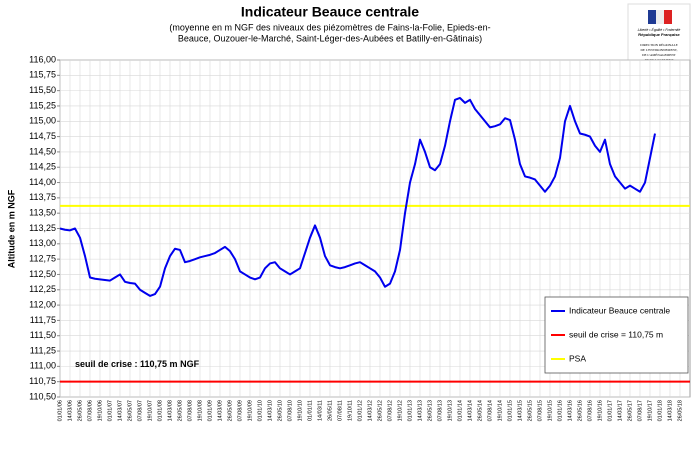 The width and height of the screenshot is (692, 450). I want to click on x-tick-label: 19/10/09, so click(250, 410).